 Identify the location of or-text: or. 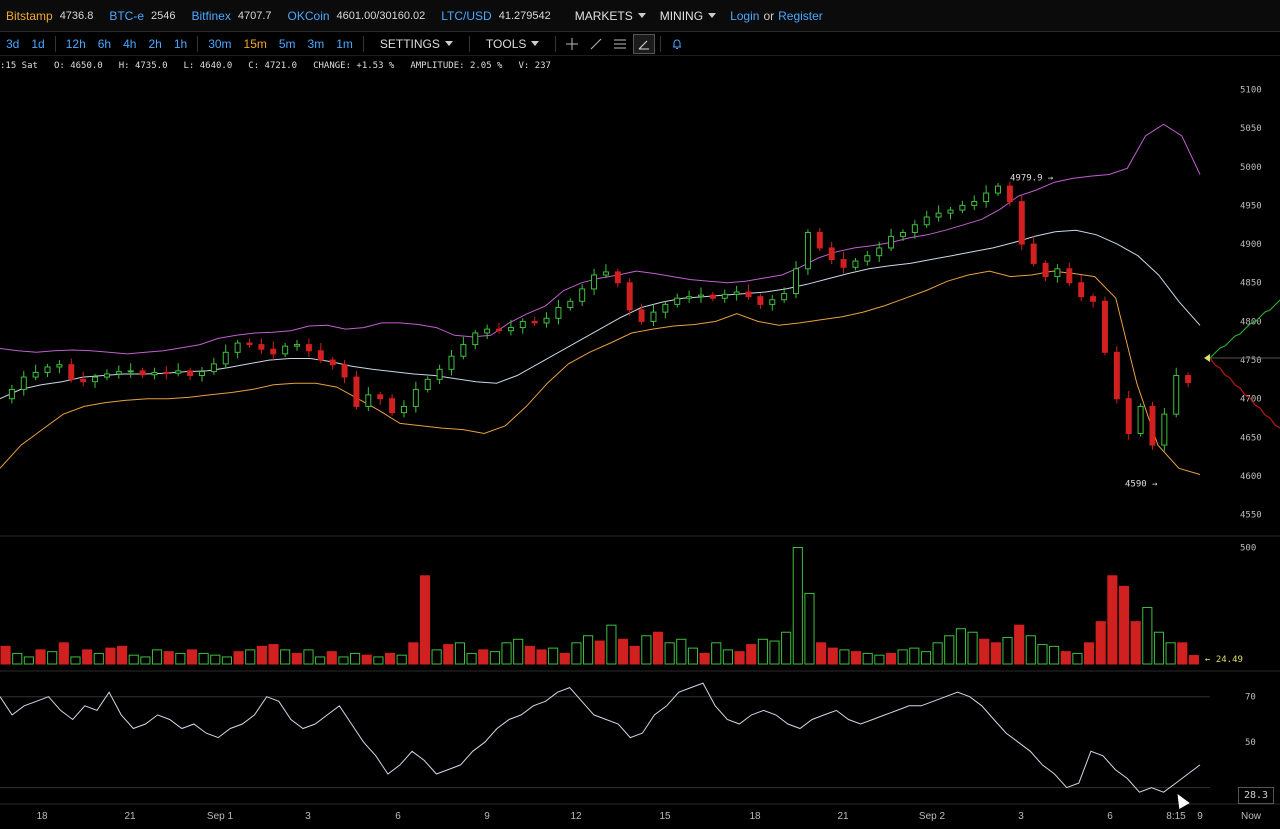
(769, 15).